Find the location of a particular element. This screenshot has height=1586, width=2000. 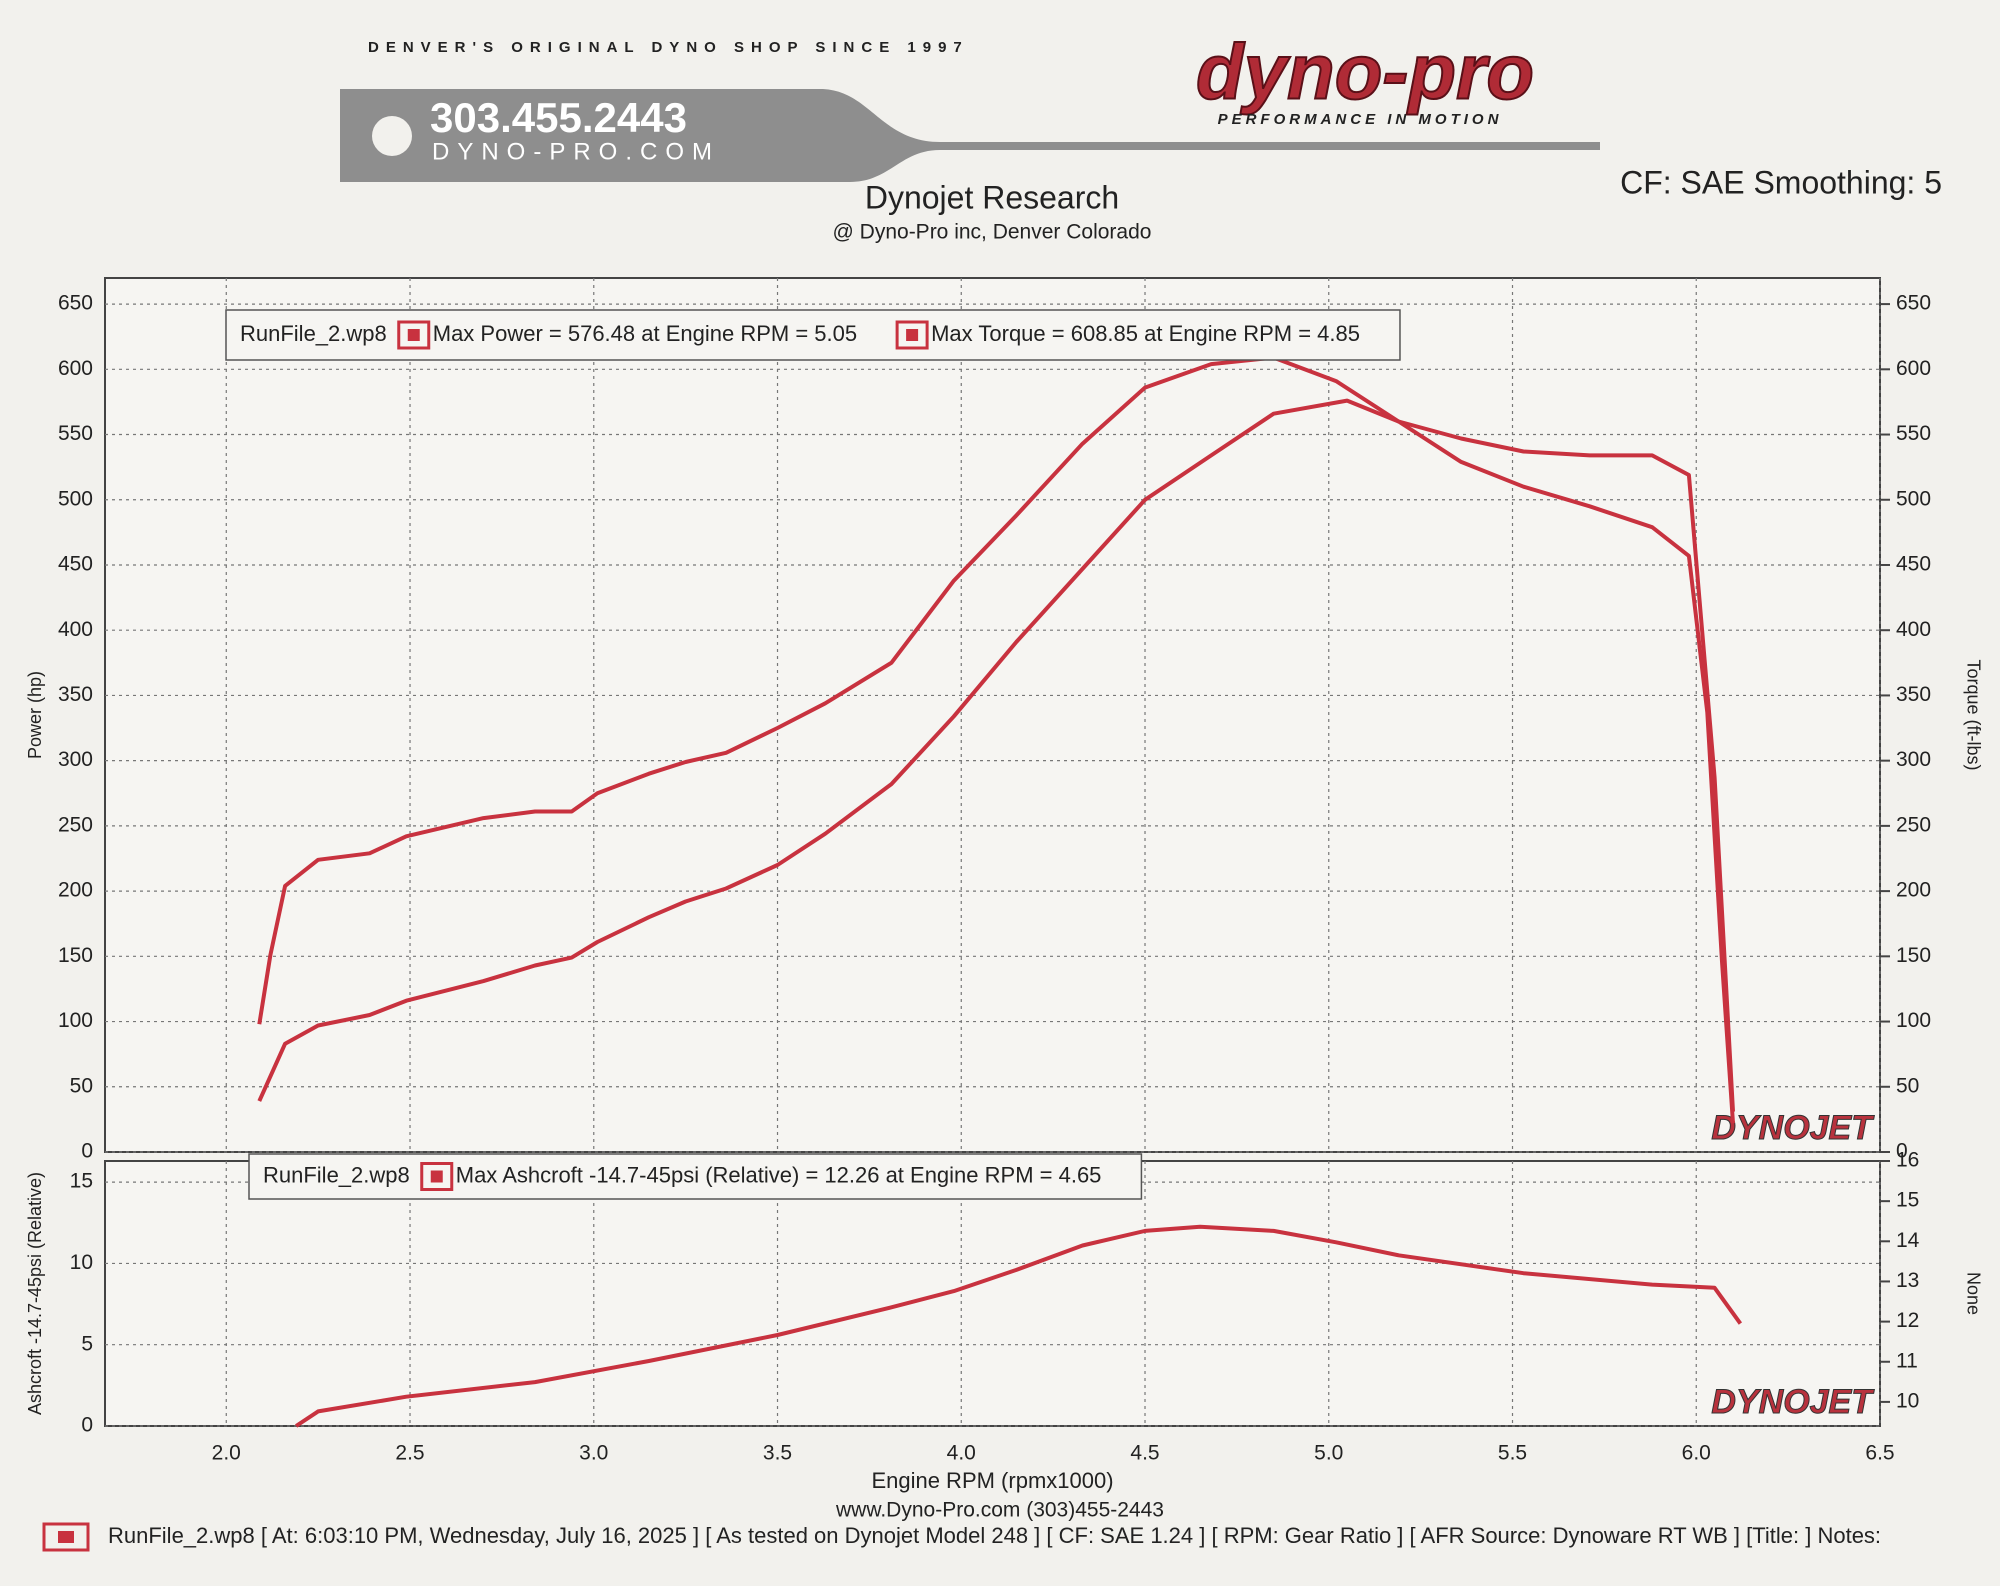

plot-area is located at coordinates (992, 1293).